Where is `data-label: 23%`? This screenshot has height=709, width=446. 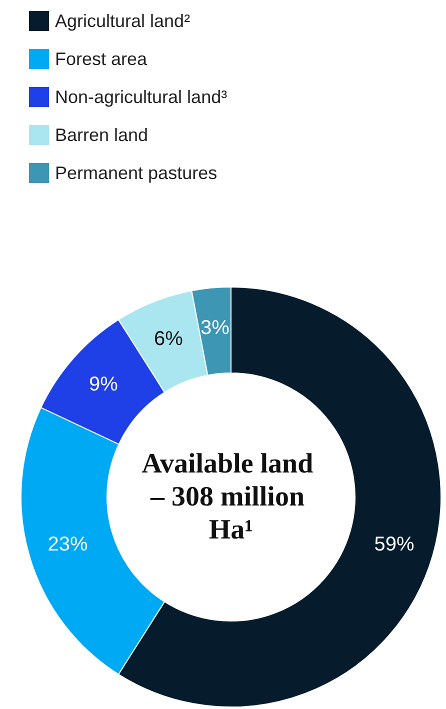
data-label: 23% is located at coordinates (68, 544).